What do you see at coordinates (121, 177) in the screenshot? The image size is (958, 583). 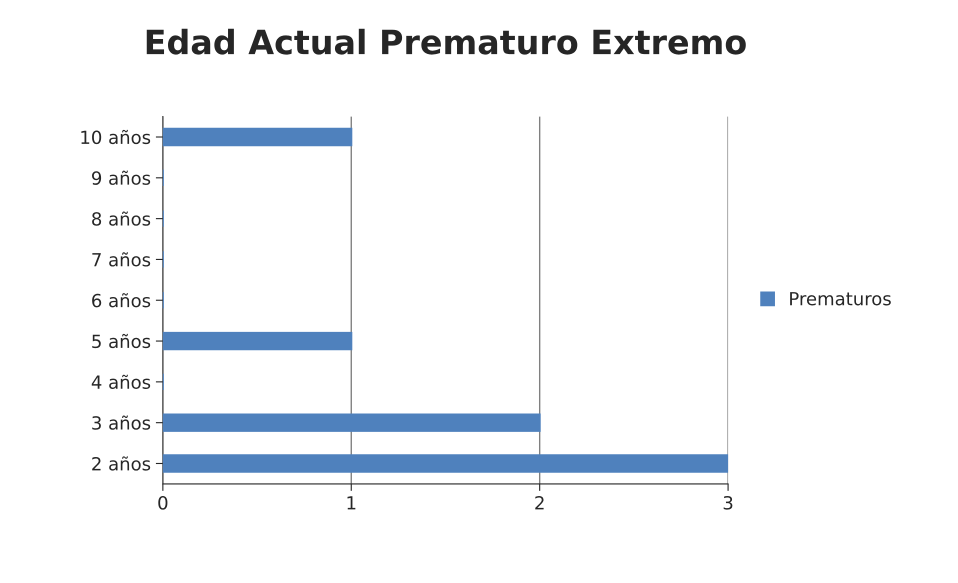 I see `y-tick-label: 9 años` at bounding box center [121, 177].